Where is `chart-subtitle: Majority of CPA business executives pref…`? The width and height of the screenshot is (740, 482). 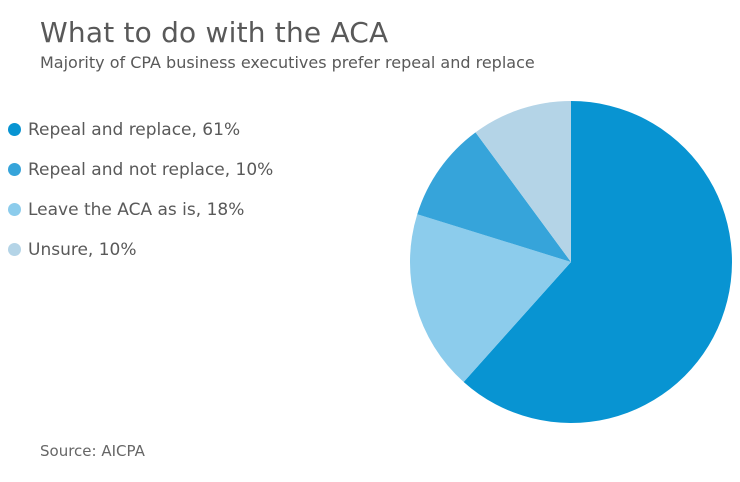
chart-subtitle: Majority of CPA business executives pref… is located at coordinates (287, 62).